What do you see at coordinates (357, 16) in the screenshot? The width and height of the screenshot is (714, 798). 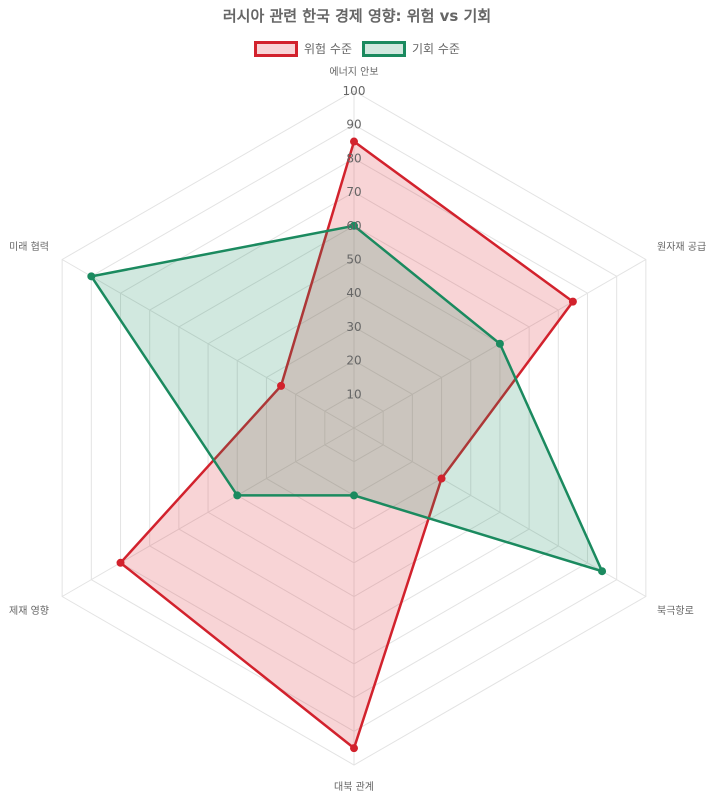 I see `chart-title: 러시아 관련 한국 경제 영향: 위험 vs 기회` at bounding box center [357, 16].